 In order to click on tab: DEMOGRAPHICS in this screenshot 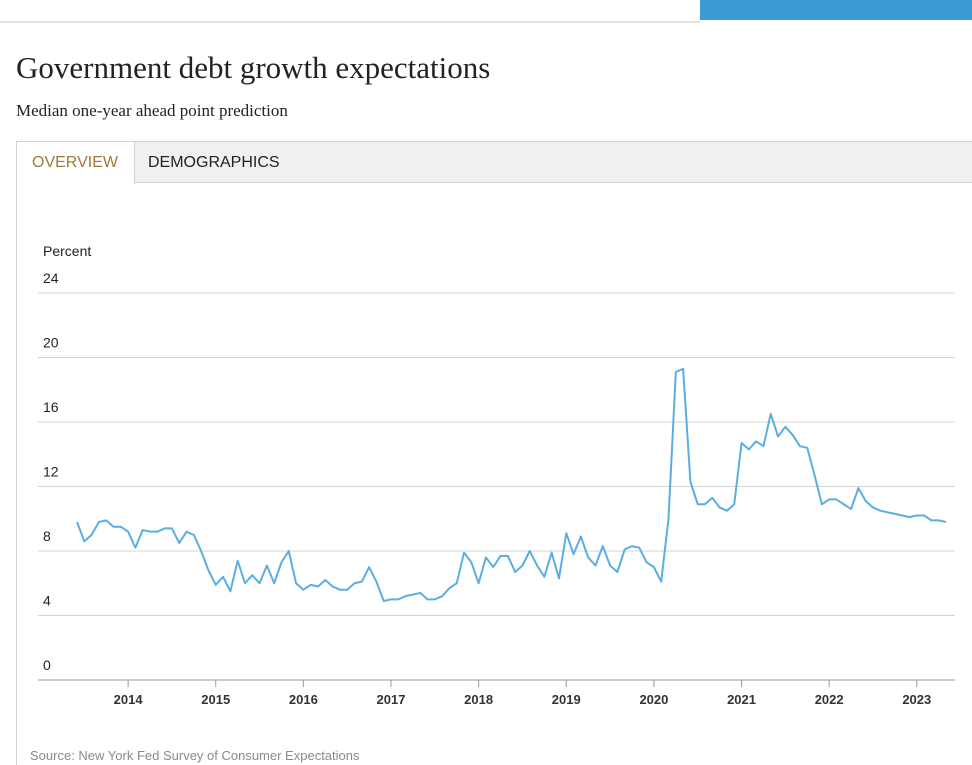, I will do `click(214, 162)`.